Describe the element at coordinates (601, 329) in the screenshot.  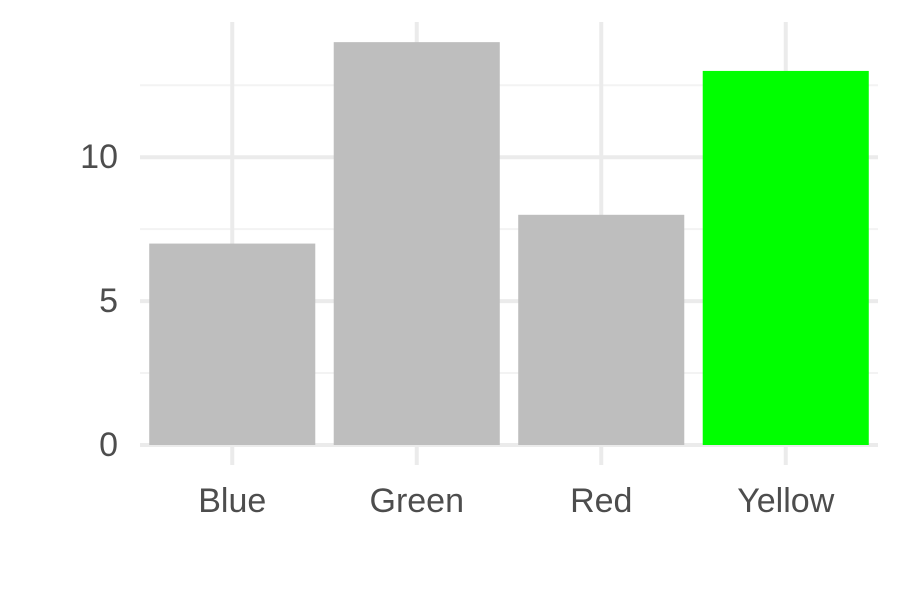
I see `bar-red` at that location.